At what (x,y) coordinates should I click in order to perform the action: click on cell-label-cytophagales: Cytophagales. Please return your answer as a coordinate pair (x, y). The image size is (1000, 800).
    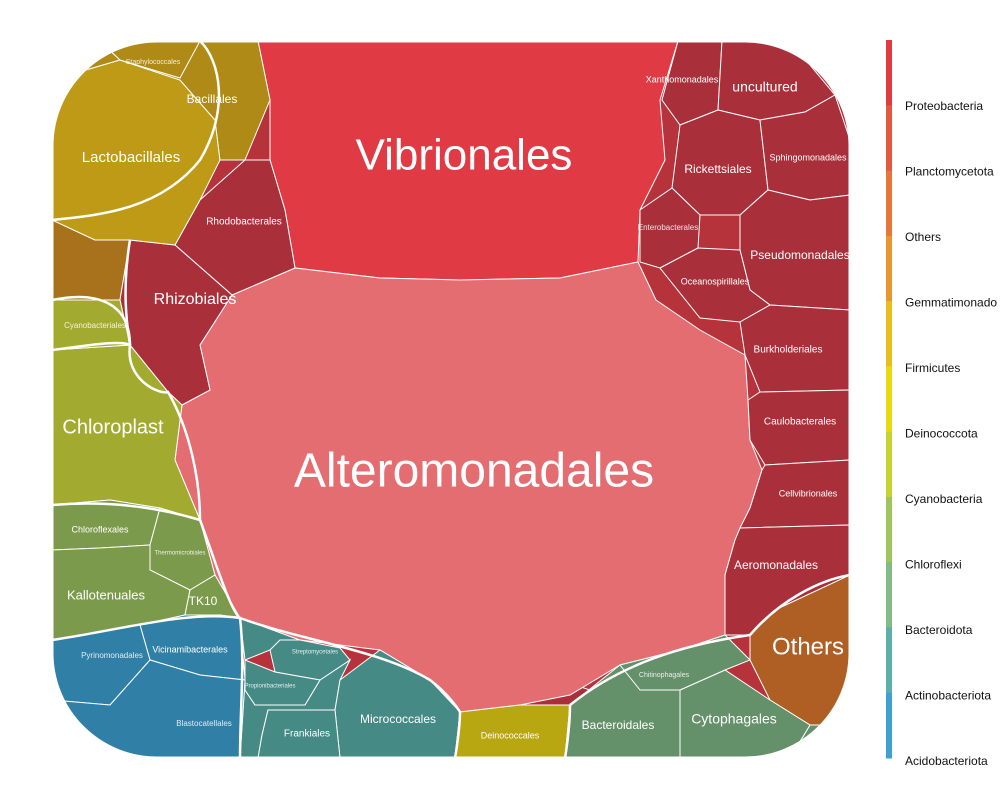
    Looking at the image, I should click on (734, 719).